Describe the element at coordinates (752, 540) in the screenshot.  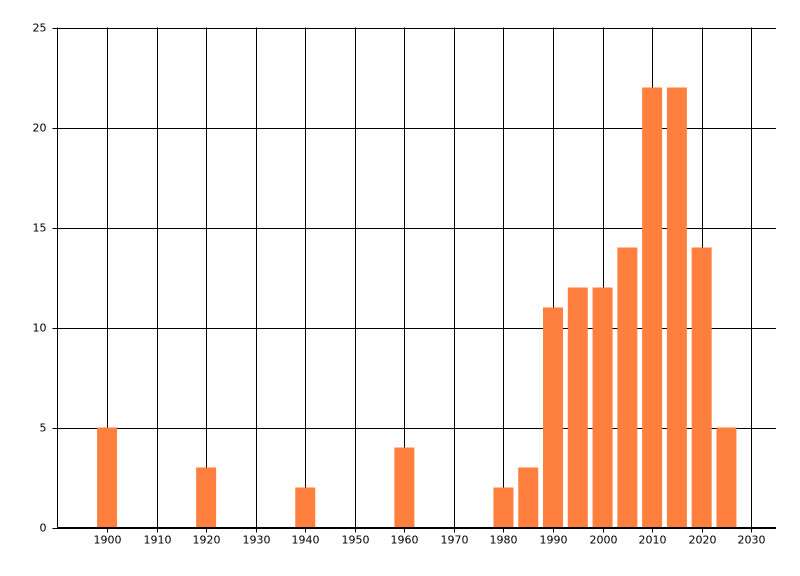
I see `x-tick-label: 2030` at that location.